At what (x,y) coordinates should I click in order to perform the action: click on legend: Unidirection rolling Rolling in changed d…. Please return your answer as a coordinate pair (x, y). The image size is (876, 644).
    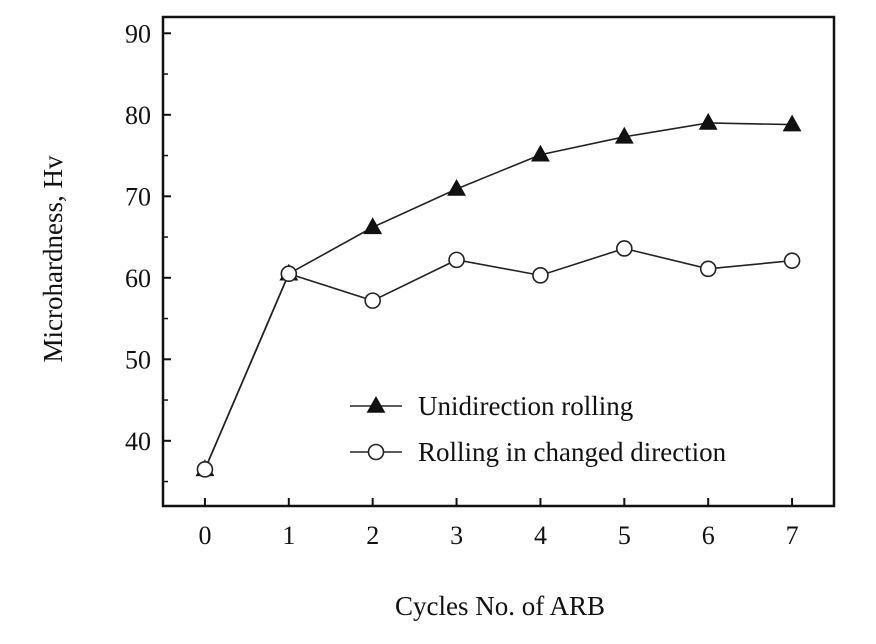
    Looking at the image, I should click on (538, 429).